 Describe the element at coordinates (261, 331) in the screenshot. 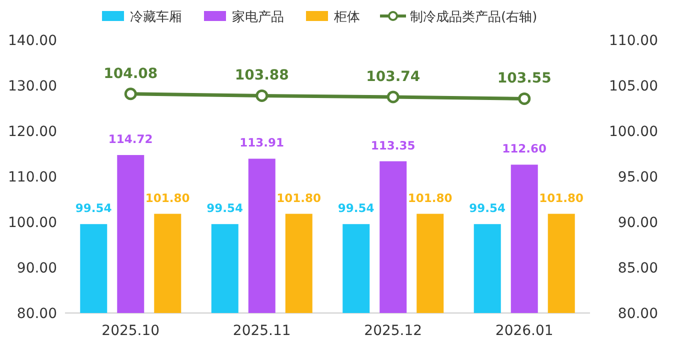

I see `x-tick-label: 2025.11` at that location.